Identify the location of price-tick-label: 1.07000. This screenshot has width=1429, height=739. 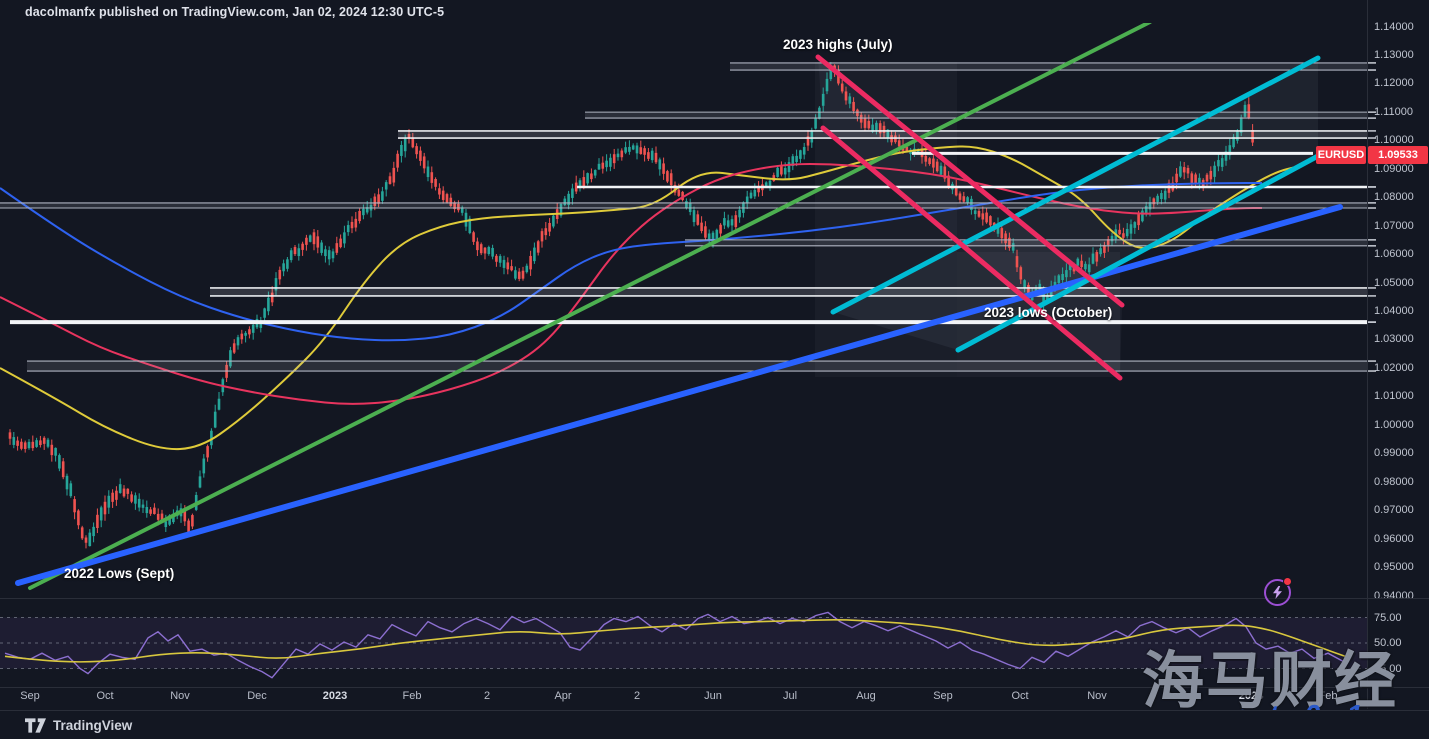
(1394, 225).